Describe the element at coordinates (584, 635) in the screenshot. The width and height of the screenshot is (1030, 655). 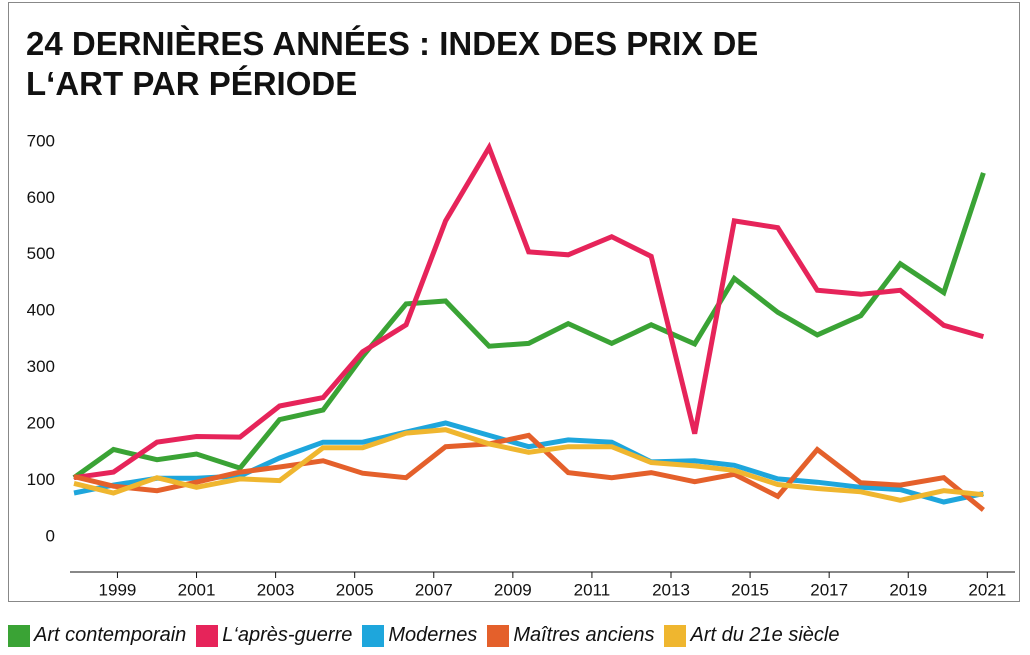
I see `legend-label: Maîtres anciens` at that location.